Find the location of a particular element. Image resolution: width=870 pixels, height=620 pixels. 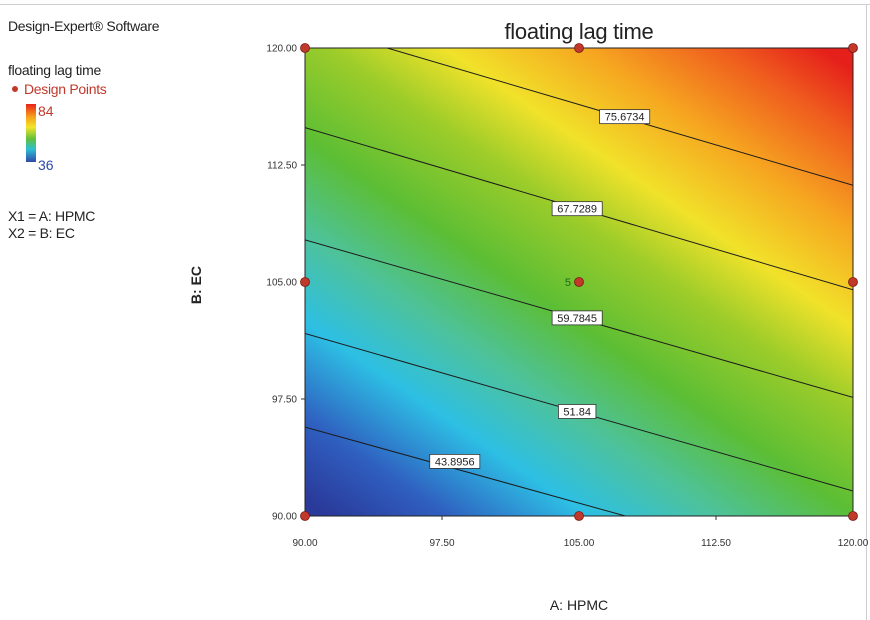

y-tick-label: 120.00 is located at coordinates (281, 49).